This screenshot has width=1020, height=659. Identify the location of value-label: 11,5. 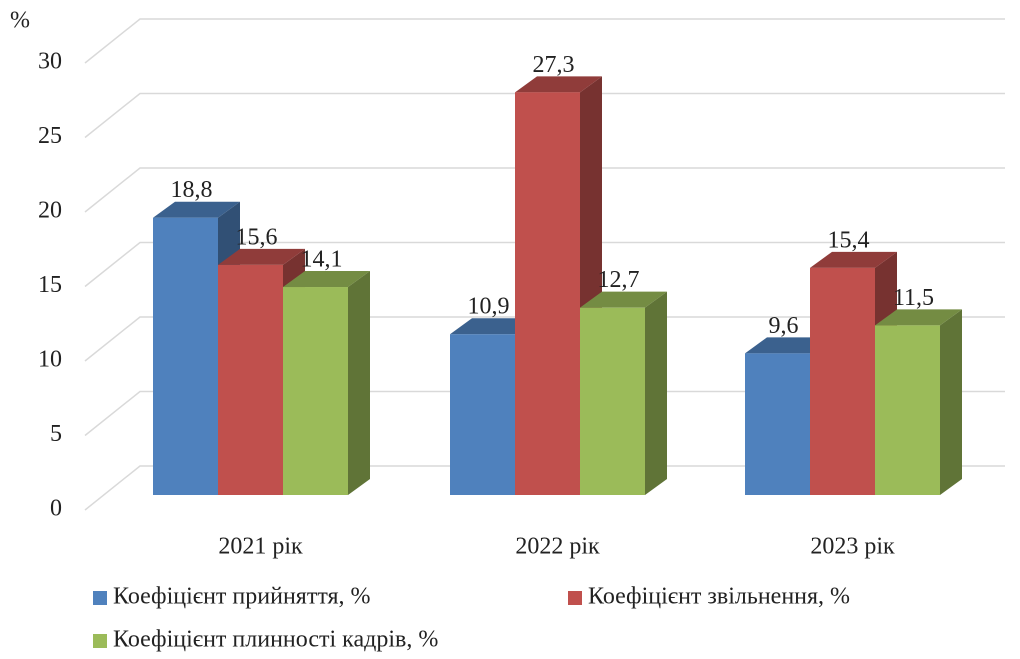
(913, 298).